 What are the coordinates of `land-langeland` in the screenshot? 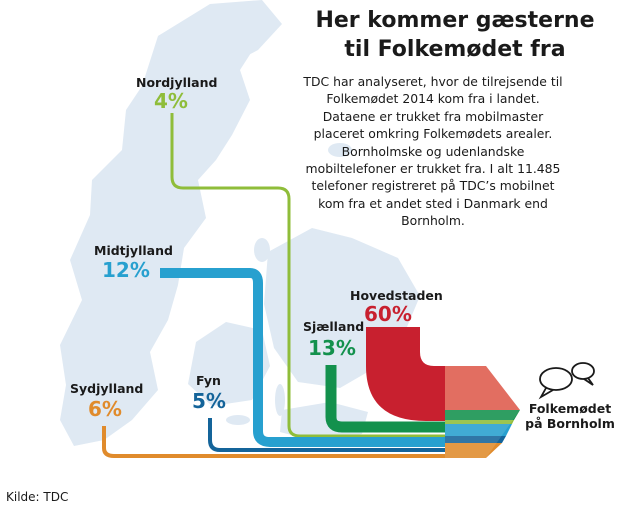 It's located at (280, 400).